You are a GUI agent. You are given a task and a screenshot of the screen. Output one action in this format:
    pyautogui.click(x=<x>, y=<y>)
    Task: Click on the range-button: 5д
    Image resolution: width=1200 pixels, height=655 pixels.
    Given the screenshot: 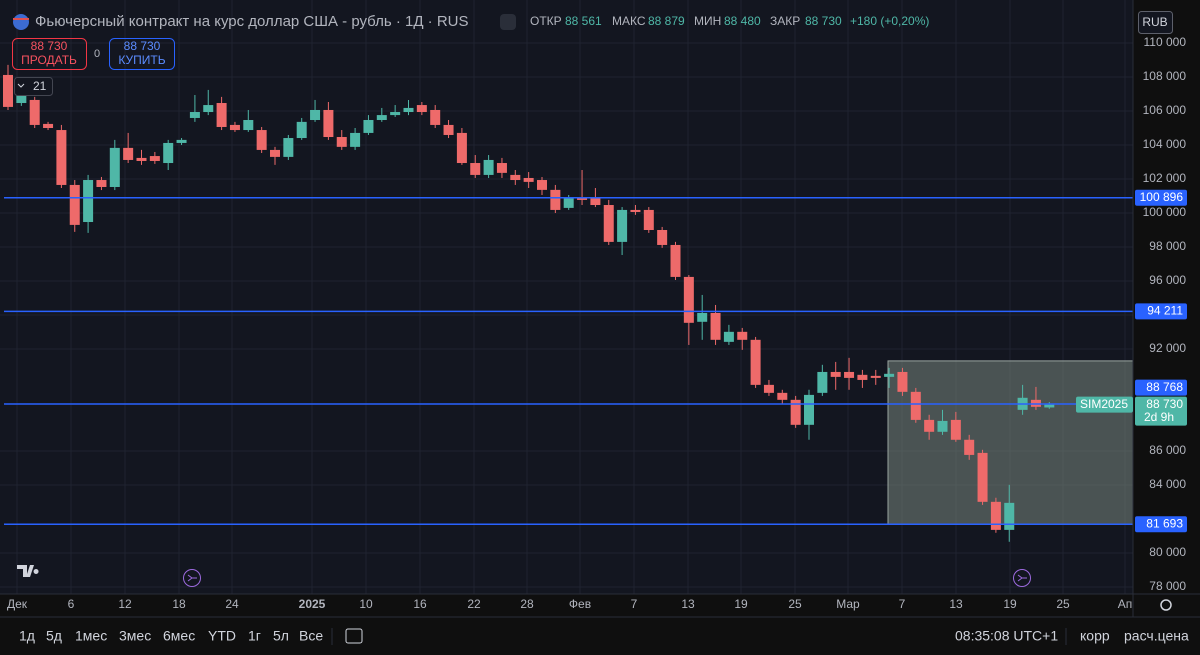 What is the action you would take?
    pyautogui.click(x=54, y=636)
    